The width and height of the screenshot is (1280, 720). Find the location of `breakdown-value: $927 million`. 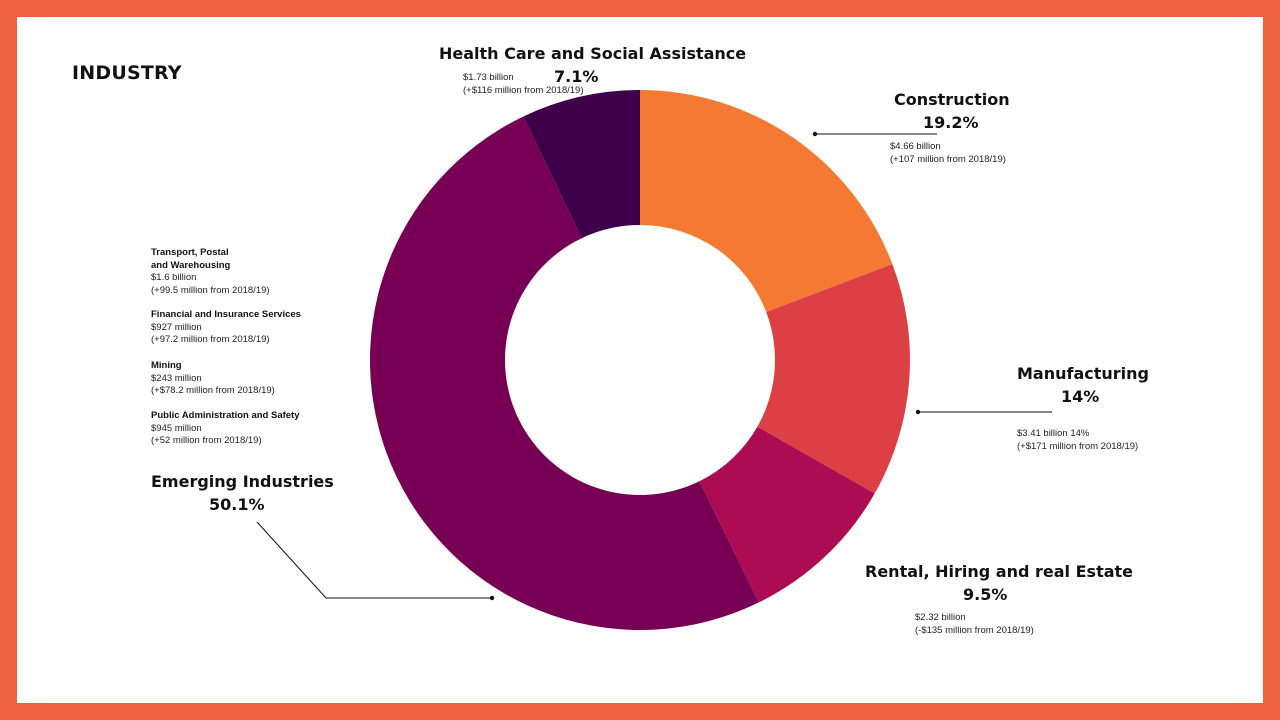

breakdown-value: $927 million is located at coordinates (176, 327).